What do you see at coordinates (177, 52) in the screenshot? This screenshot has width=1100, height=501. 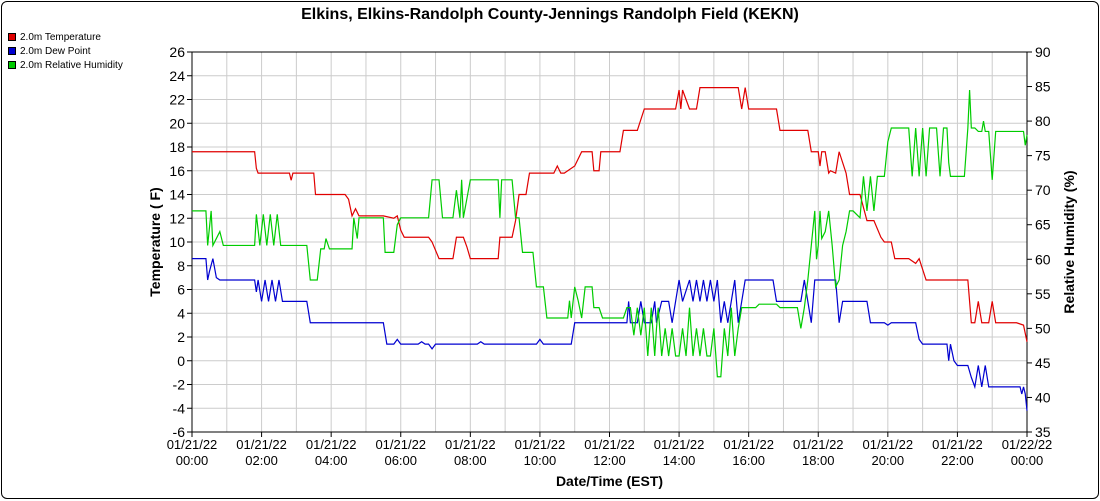 I see `y-tick-label: 26` at bounding box center [177, 52].